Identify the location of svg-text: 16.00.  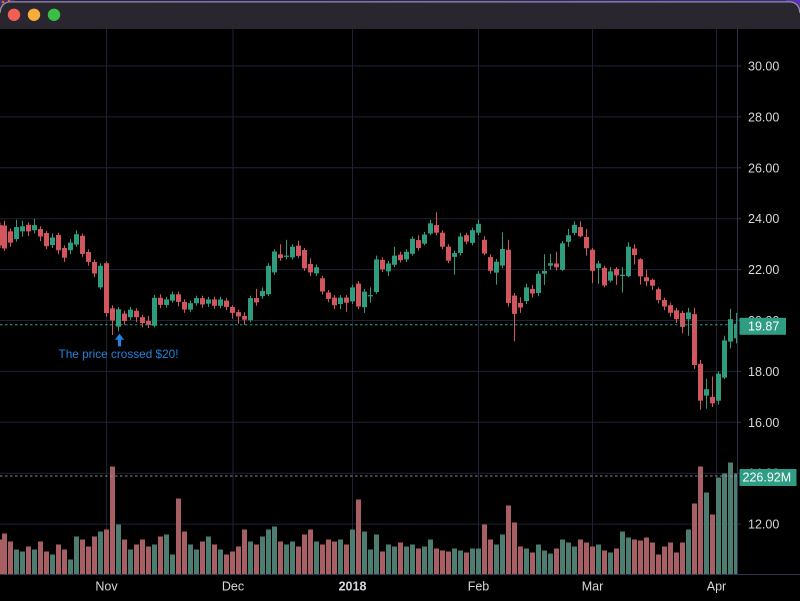
(763, 423).